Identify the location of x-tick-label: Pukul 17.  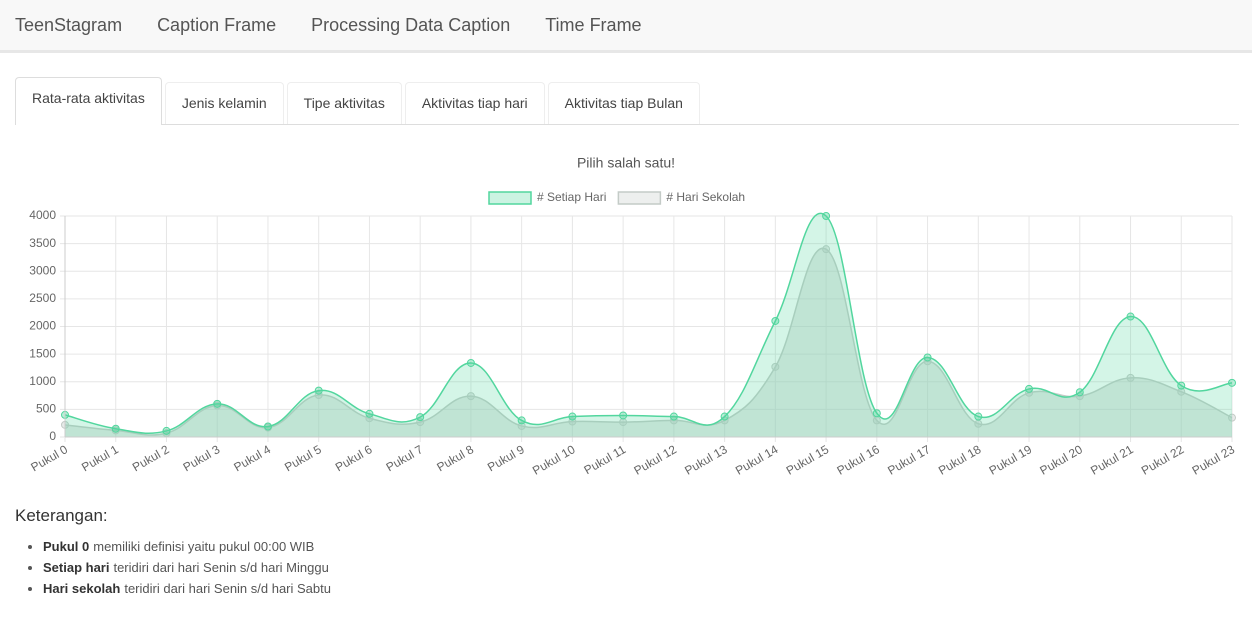
(909, 460).